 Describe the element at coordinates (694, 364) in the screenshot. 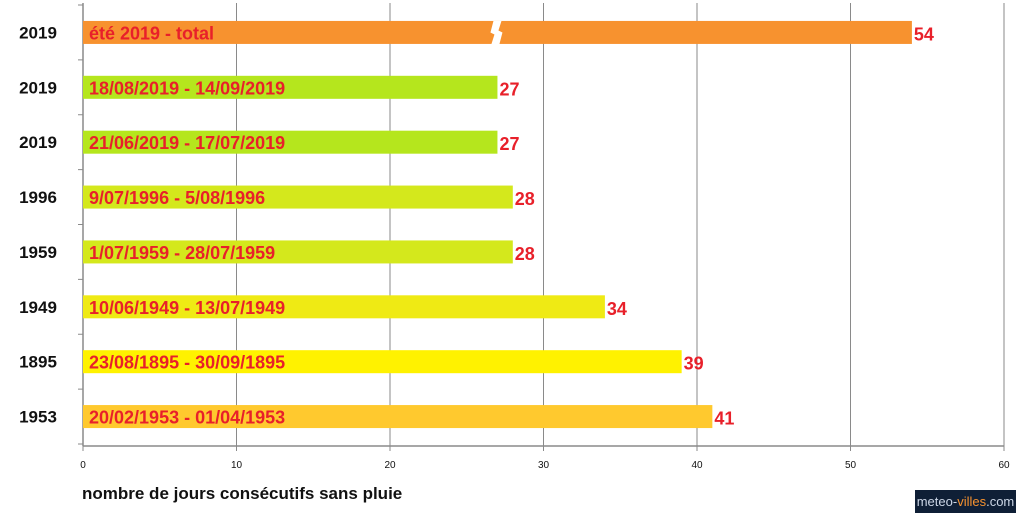

I see `bar-value-label: 39` at that location.